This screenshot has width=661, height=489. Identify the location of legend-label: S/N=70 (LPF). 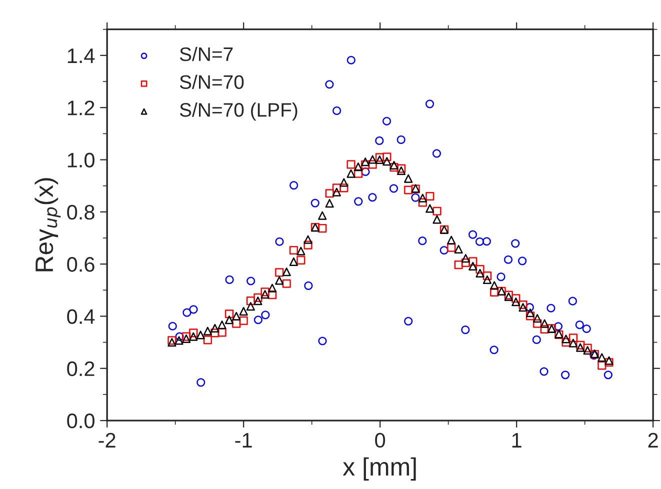
(239, 111).